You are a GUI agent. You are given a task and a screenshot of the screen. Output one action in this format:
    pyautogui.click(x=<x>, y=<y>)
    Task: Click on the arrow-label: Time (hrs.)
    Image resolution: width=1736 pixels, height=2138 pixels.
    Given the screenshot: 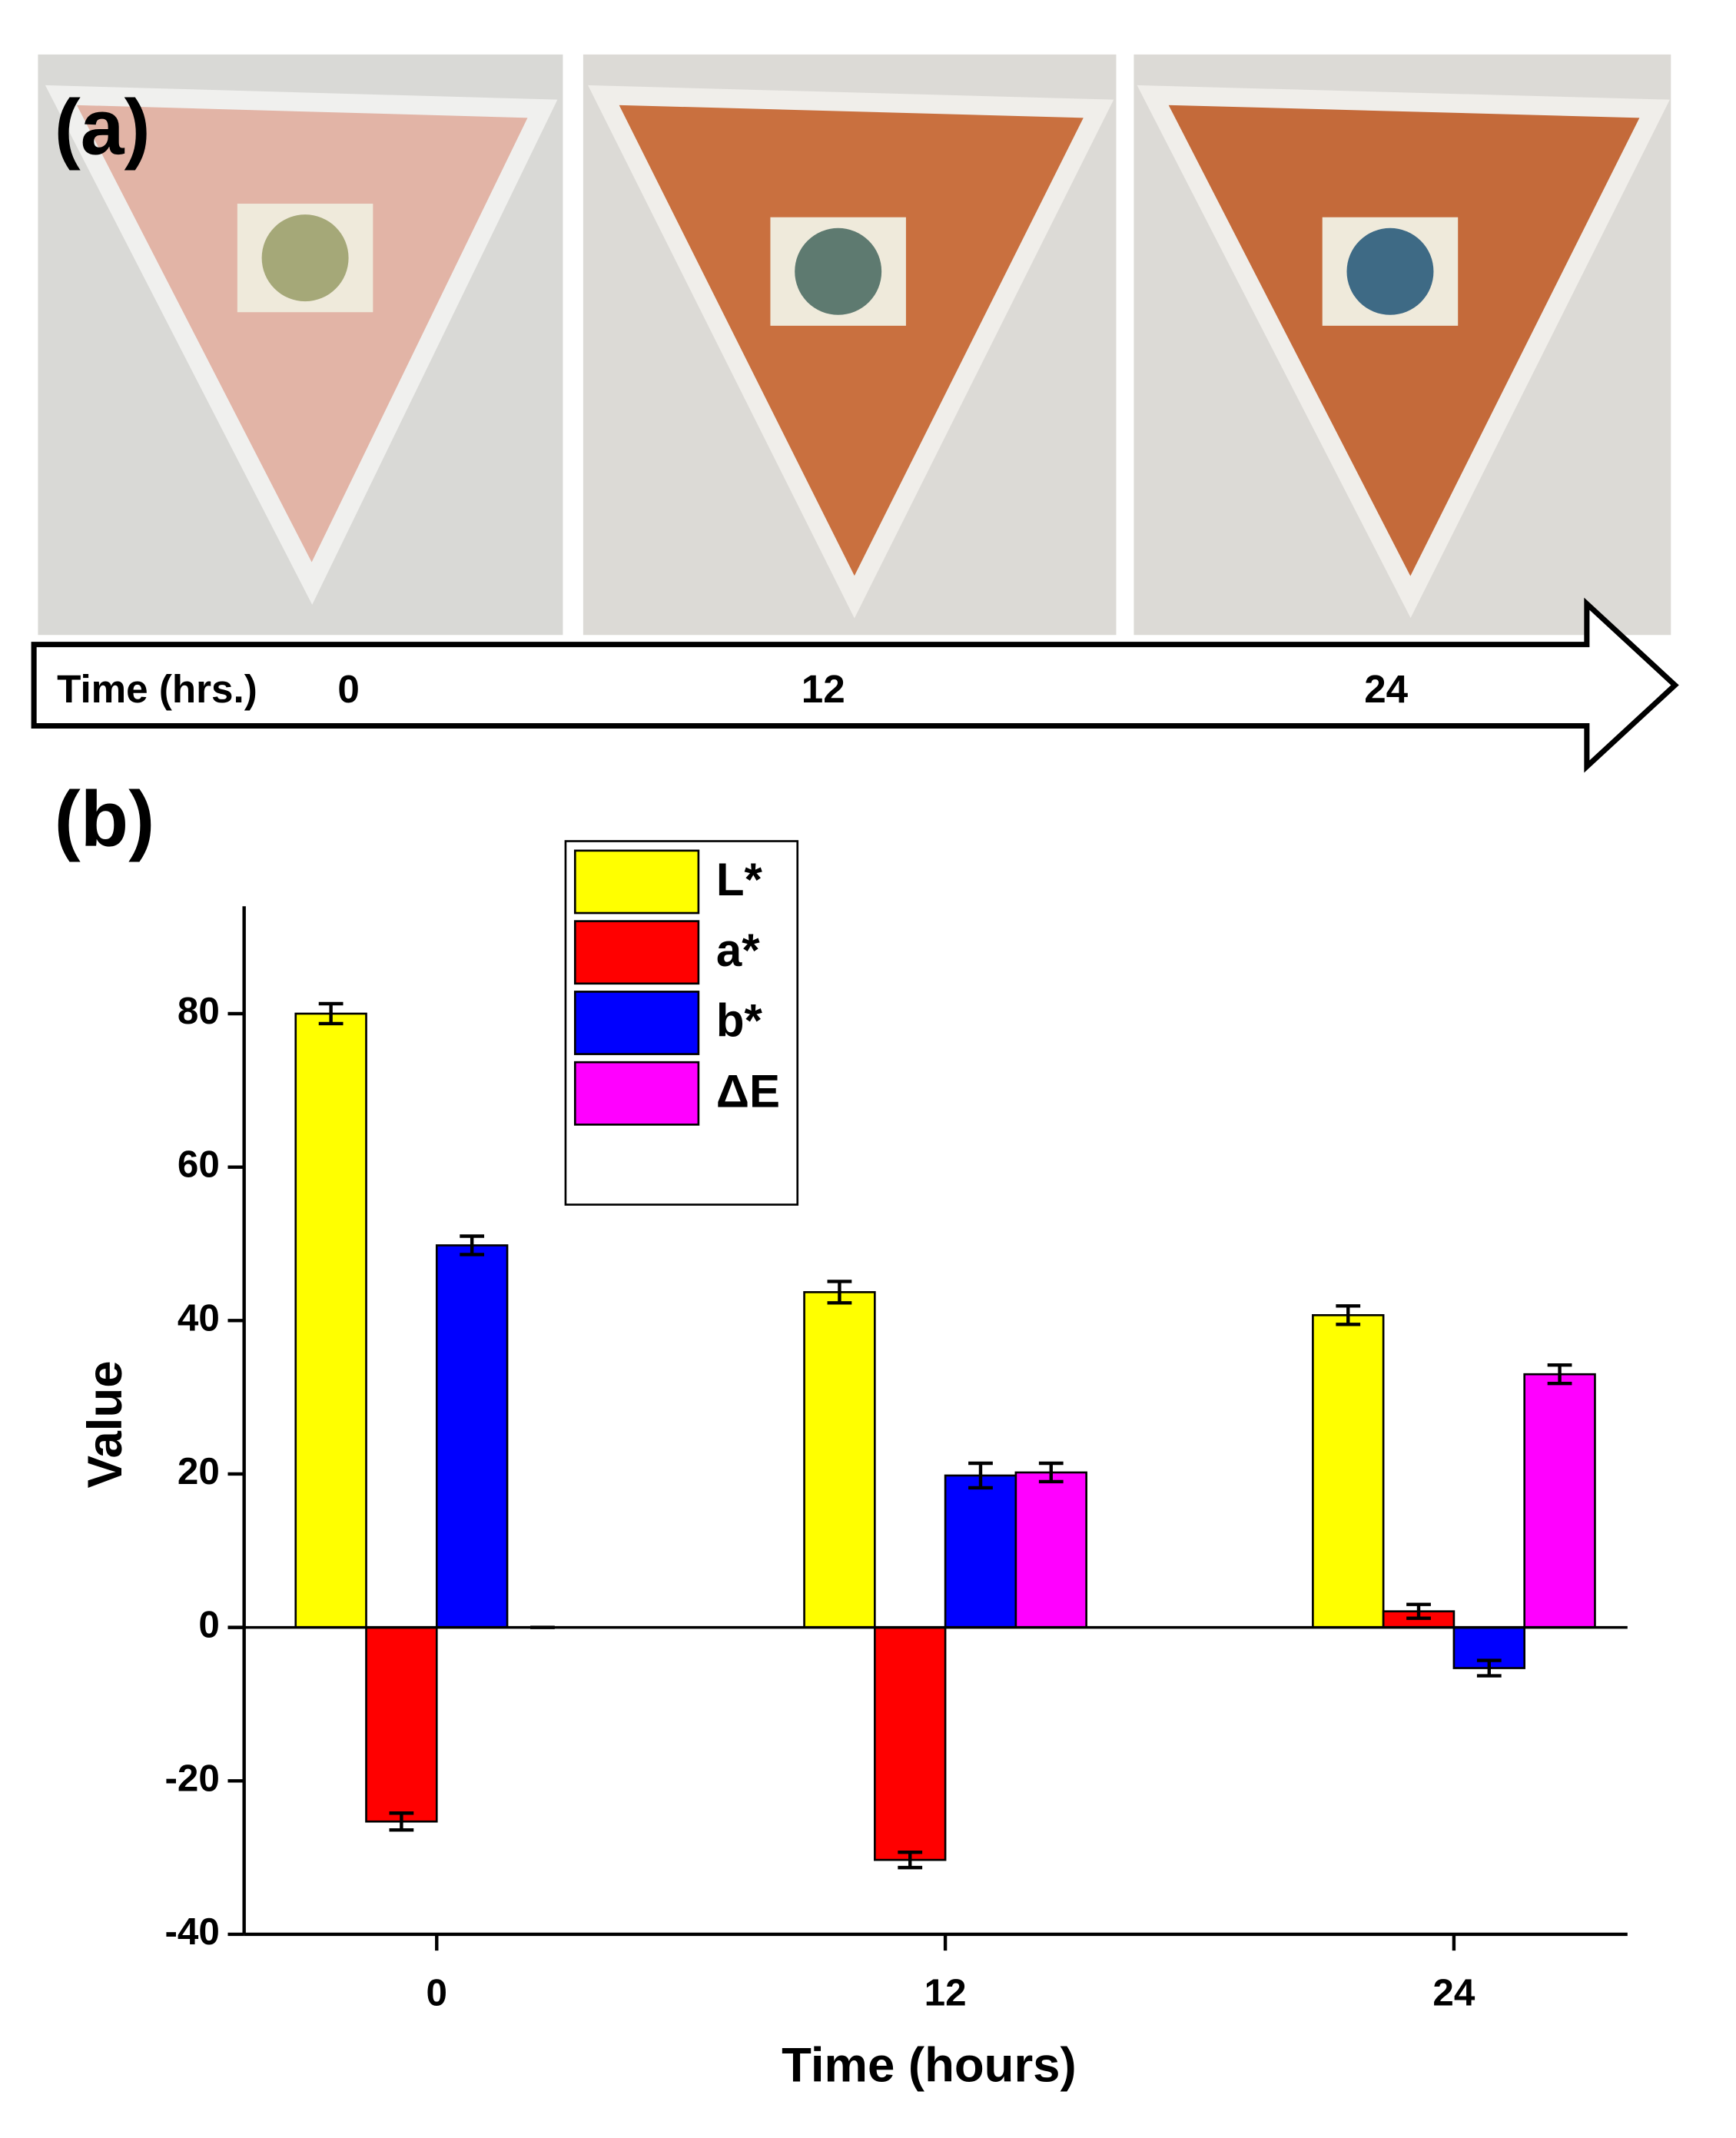 What is the action you would take?
    pyautogui.click(x=157, y=689)
    